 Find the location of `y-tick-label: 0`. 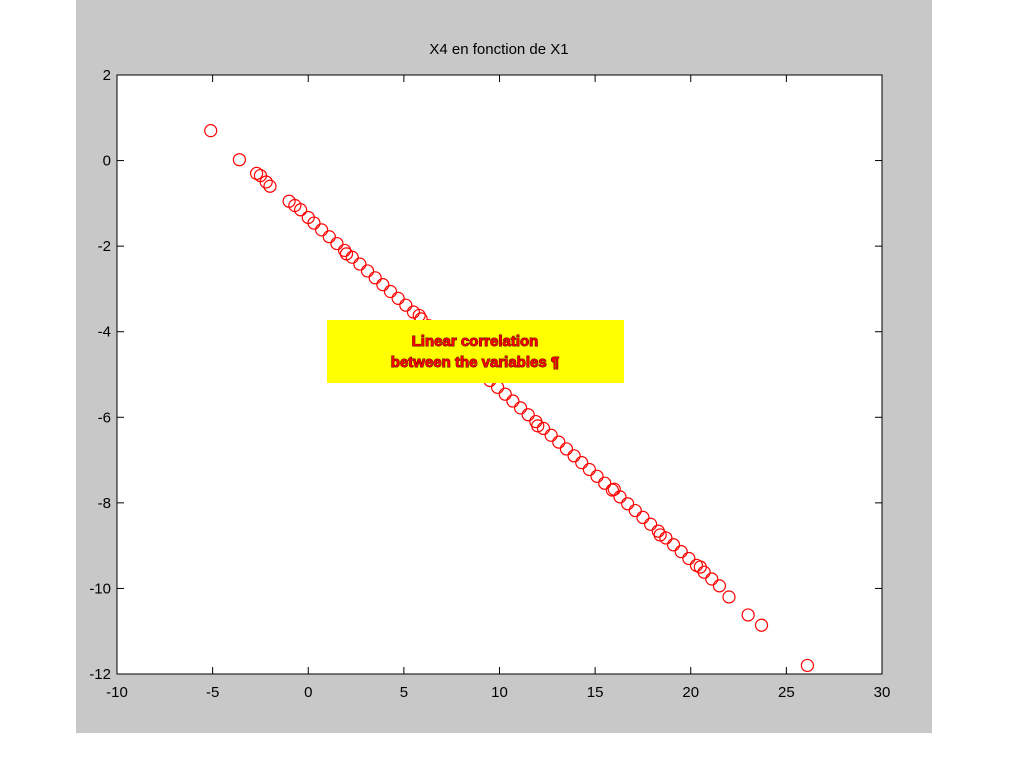

y-tick-label: 0 is located at coordinates (107, 161).